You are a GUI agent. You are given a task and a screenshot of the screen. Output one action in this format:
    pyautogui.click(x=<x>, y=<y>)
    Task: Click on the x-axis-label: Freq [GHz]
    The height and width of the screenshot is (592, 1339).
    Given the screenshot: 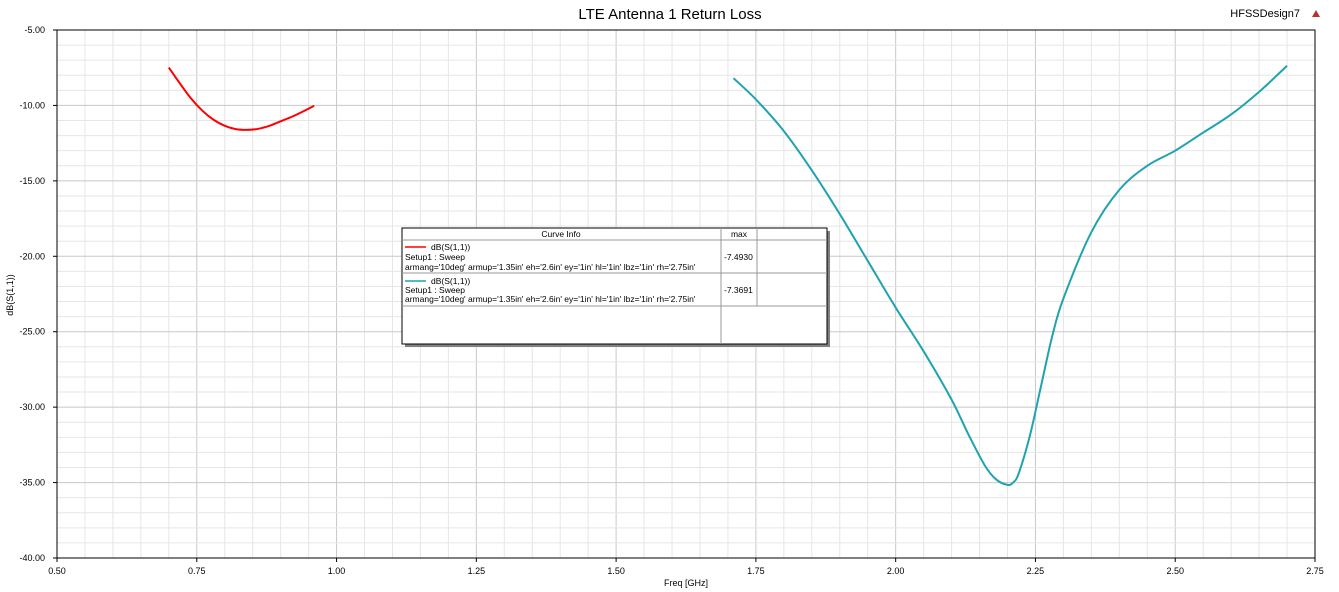 What is the action you would take?
    pyautogui.click(x=686, y=583)
    